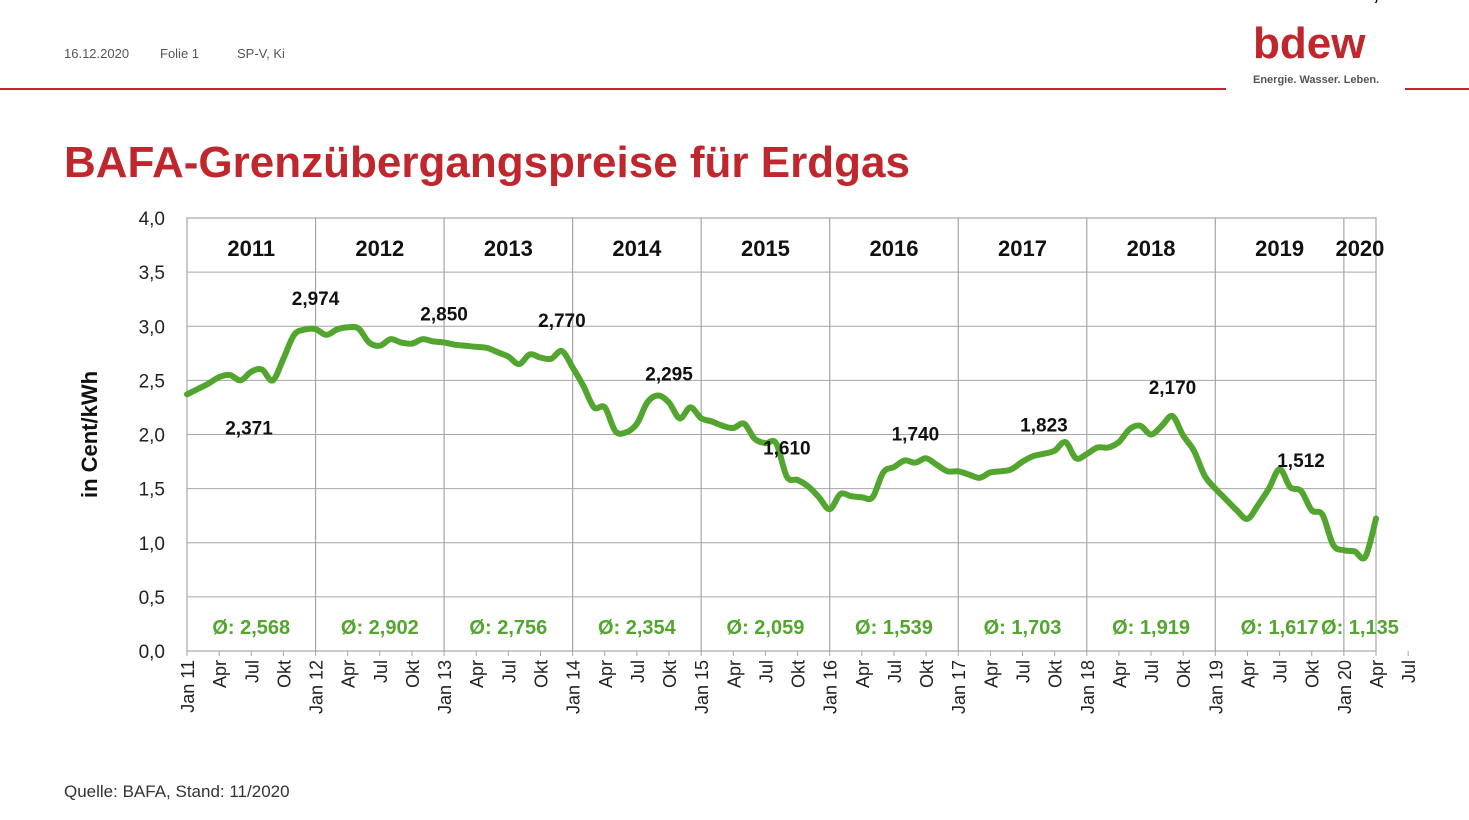 This screenshot has height=820, width=1469. Describe the element at coordinates (1301, 461) in the screenshot. I see `data-label: 1,512` at that location.